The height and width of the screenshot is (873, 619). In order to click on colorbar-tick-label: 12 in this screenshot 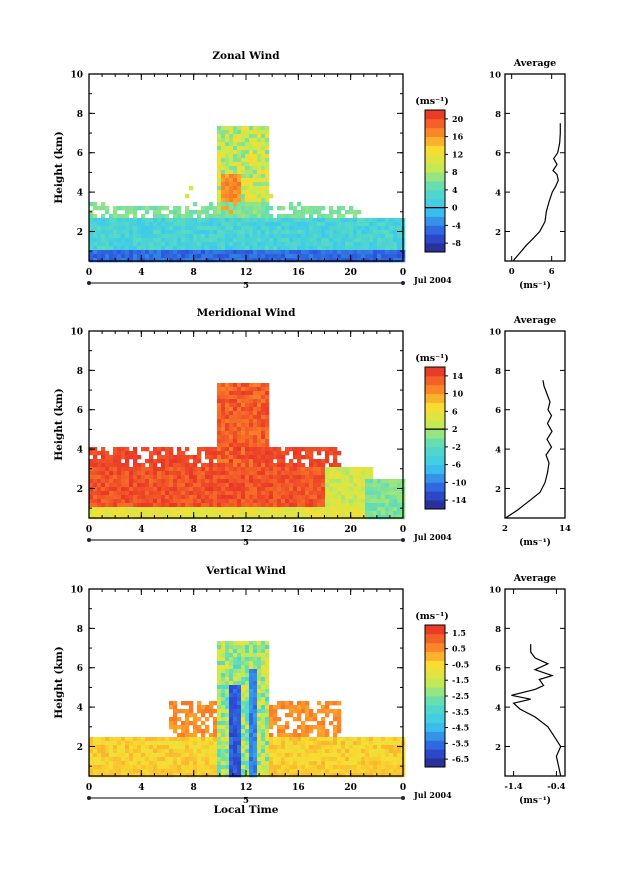, I will do `click(457, 154)`.